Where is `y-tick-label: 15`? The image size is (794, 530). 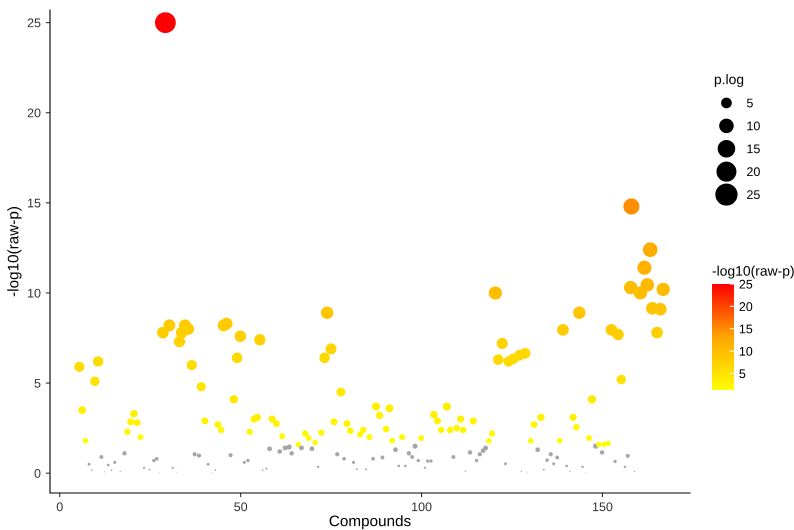 y-tick-label: 15 is located at coordinates (34, 203).